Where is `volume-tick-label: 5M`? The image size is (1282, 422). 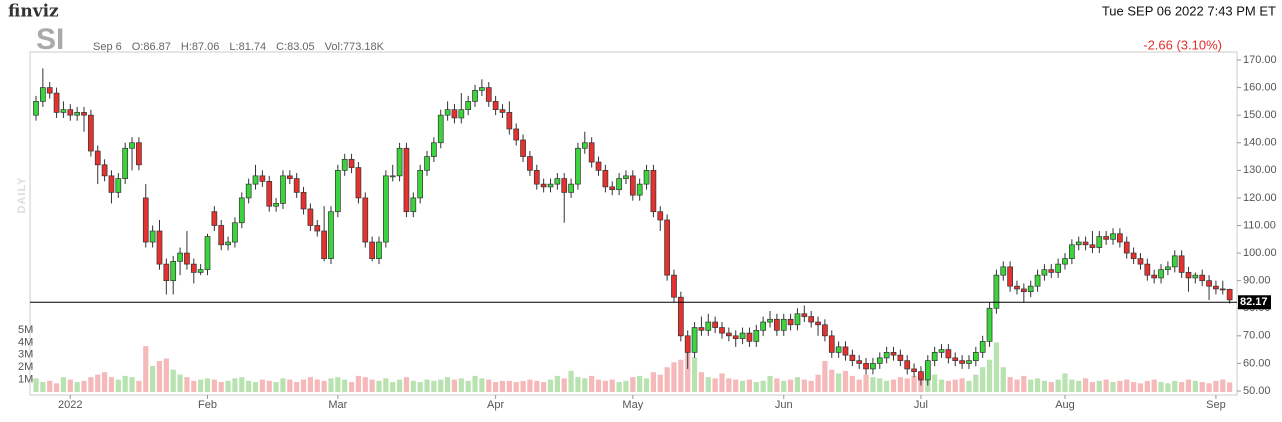 volume-tick-label: 5M is located at coordinates (25, 330).